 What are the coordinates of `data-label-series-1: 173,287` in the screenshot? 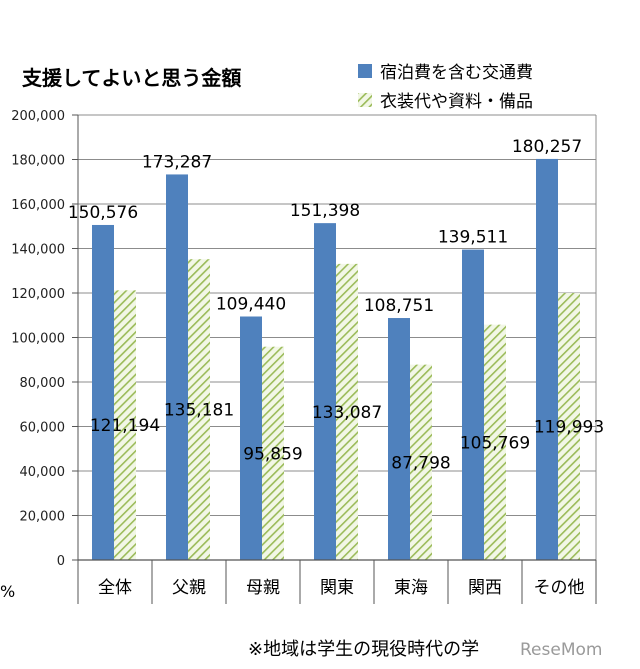 It's located at (177, 162).